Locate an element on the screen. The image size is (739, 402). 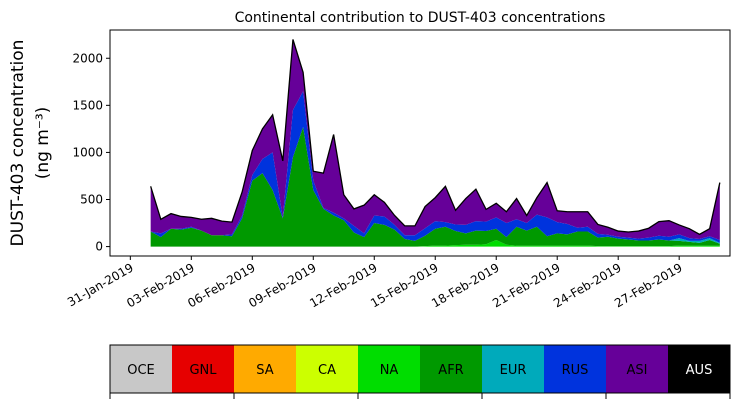
y-tick-label: 1500 is located at coordinates (87, 105).